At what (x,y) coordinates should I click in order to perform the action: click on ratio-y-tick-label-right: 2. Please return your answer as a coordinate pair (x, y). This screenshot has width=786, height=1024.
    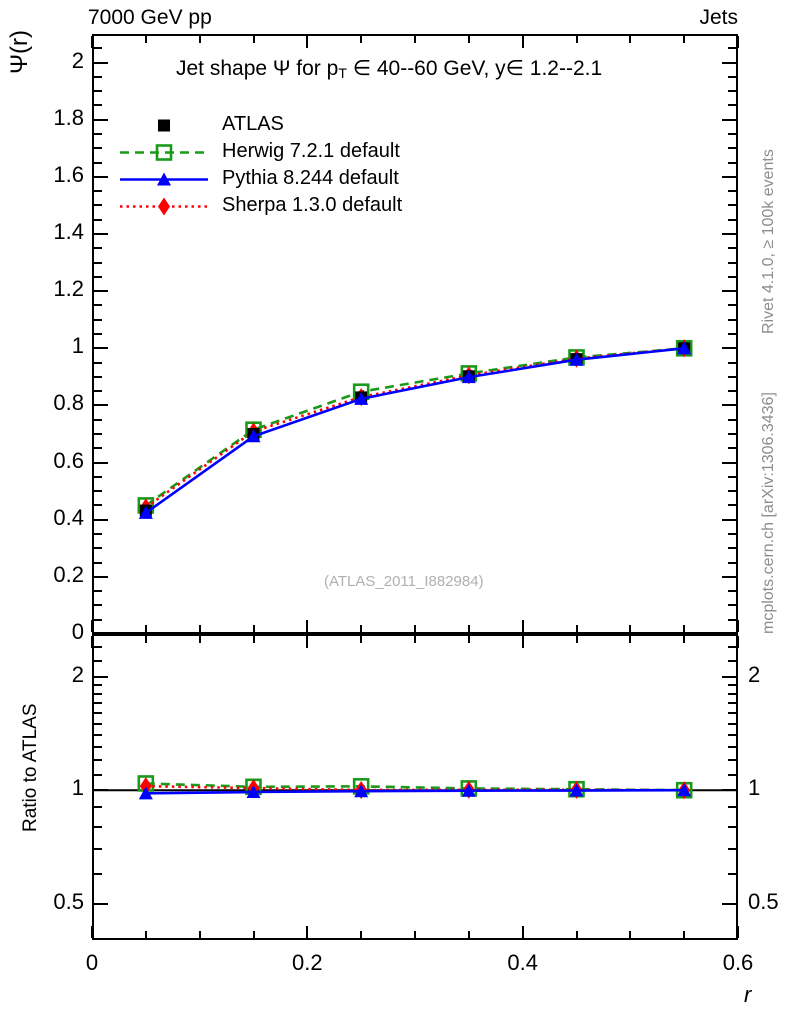
    Looking at the image, I should click on (754, 674).